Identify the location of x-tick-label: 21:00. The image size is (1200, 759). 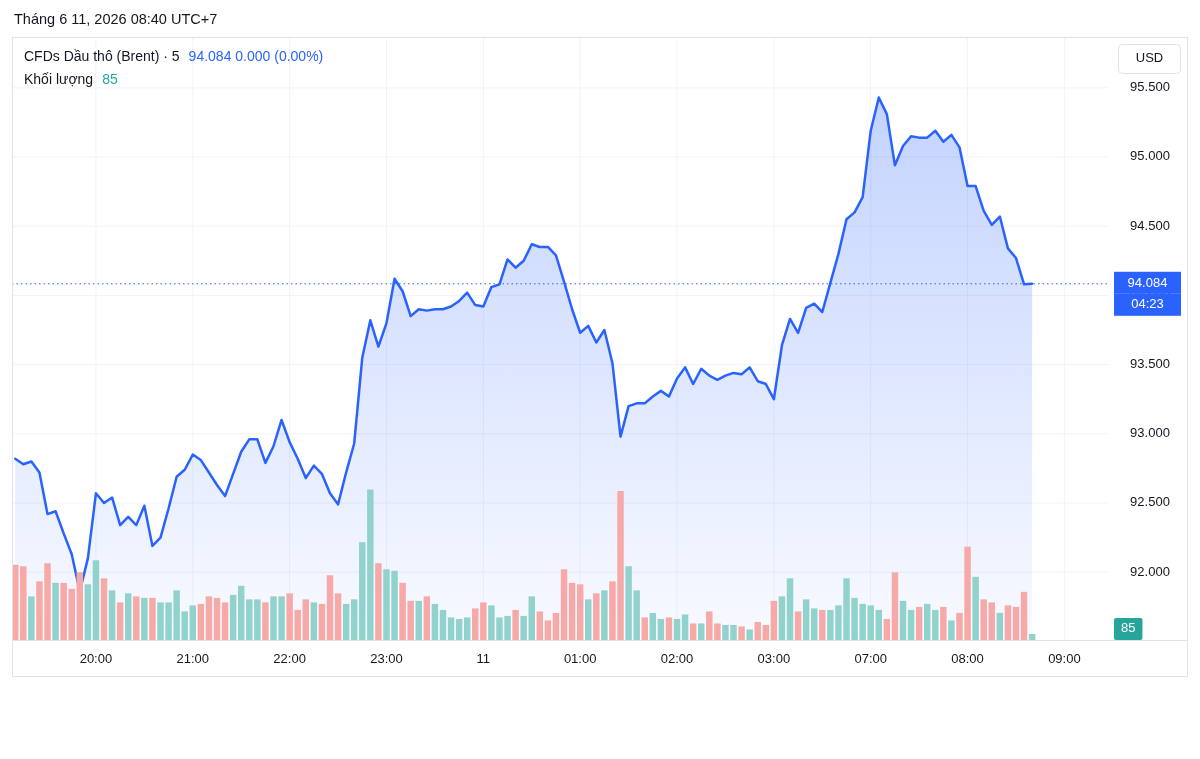
(193, 659).